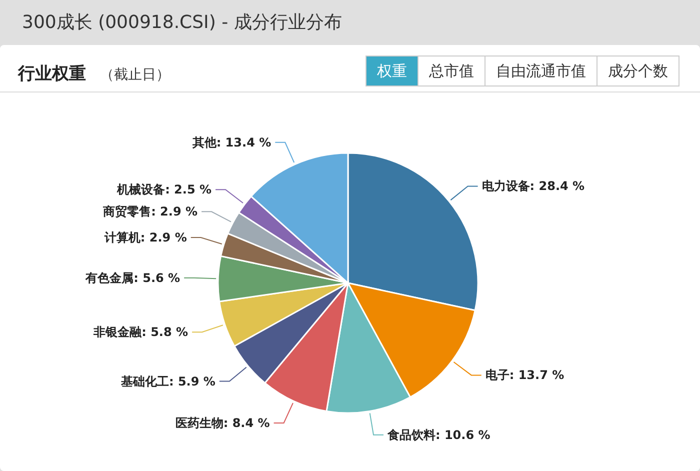 This screenshot has width=700, height=471. I want to click on slice-label: 计算机: 2.9 %, so click(145, 237).